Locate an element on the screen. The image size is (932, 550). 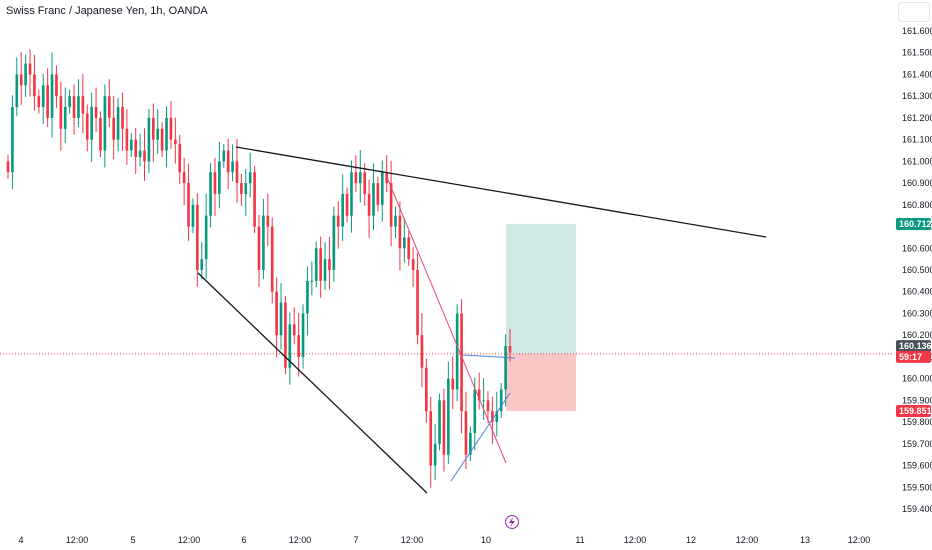
y-tick-label: 161.300 is located at coordinates (917, 96).